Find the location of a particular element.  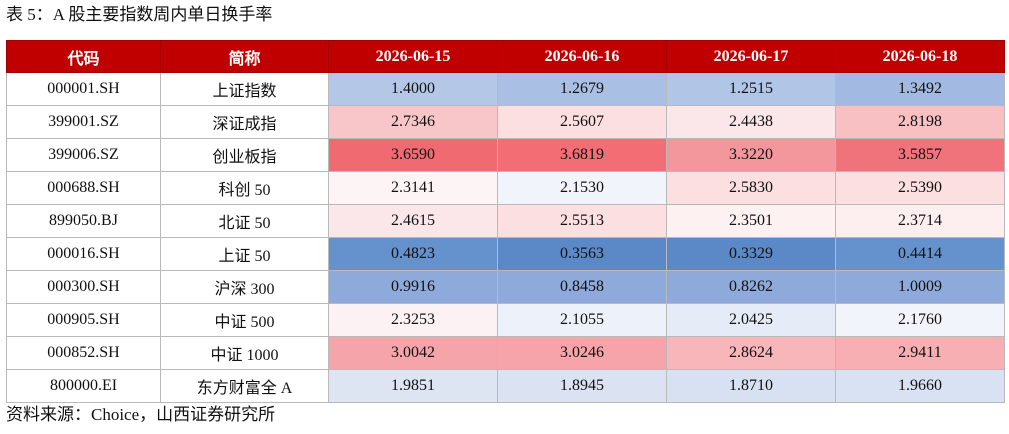

cell-turnover: 1.2515 is located at coordinates (751, 89).